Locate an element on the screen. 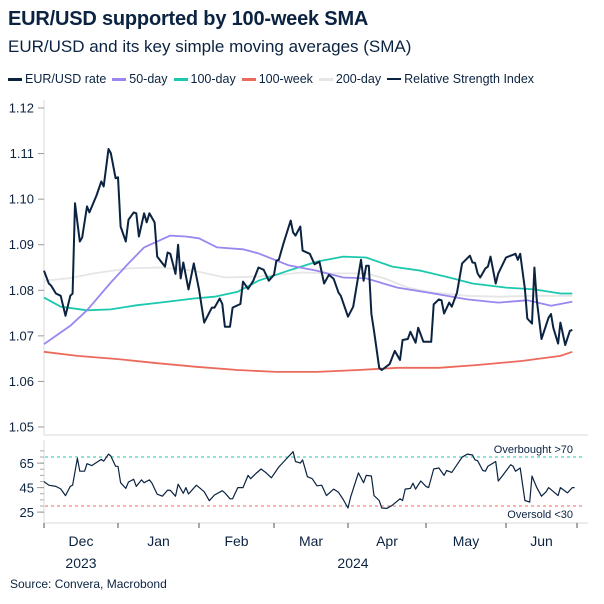  price-y-tick-label: 1.12 is located at coordinates (21, 108).